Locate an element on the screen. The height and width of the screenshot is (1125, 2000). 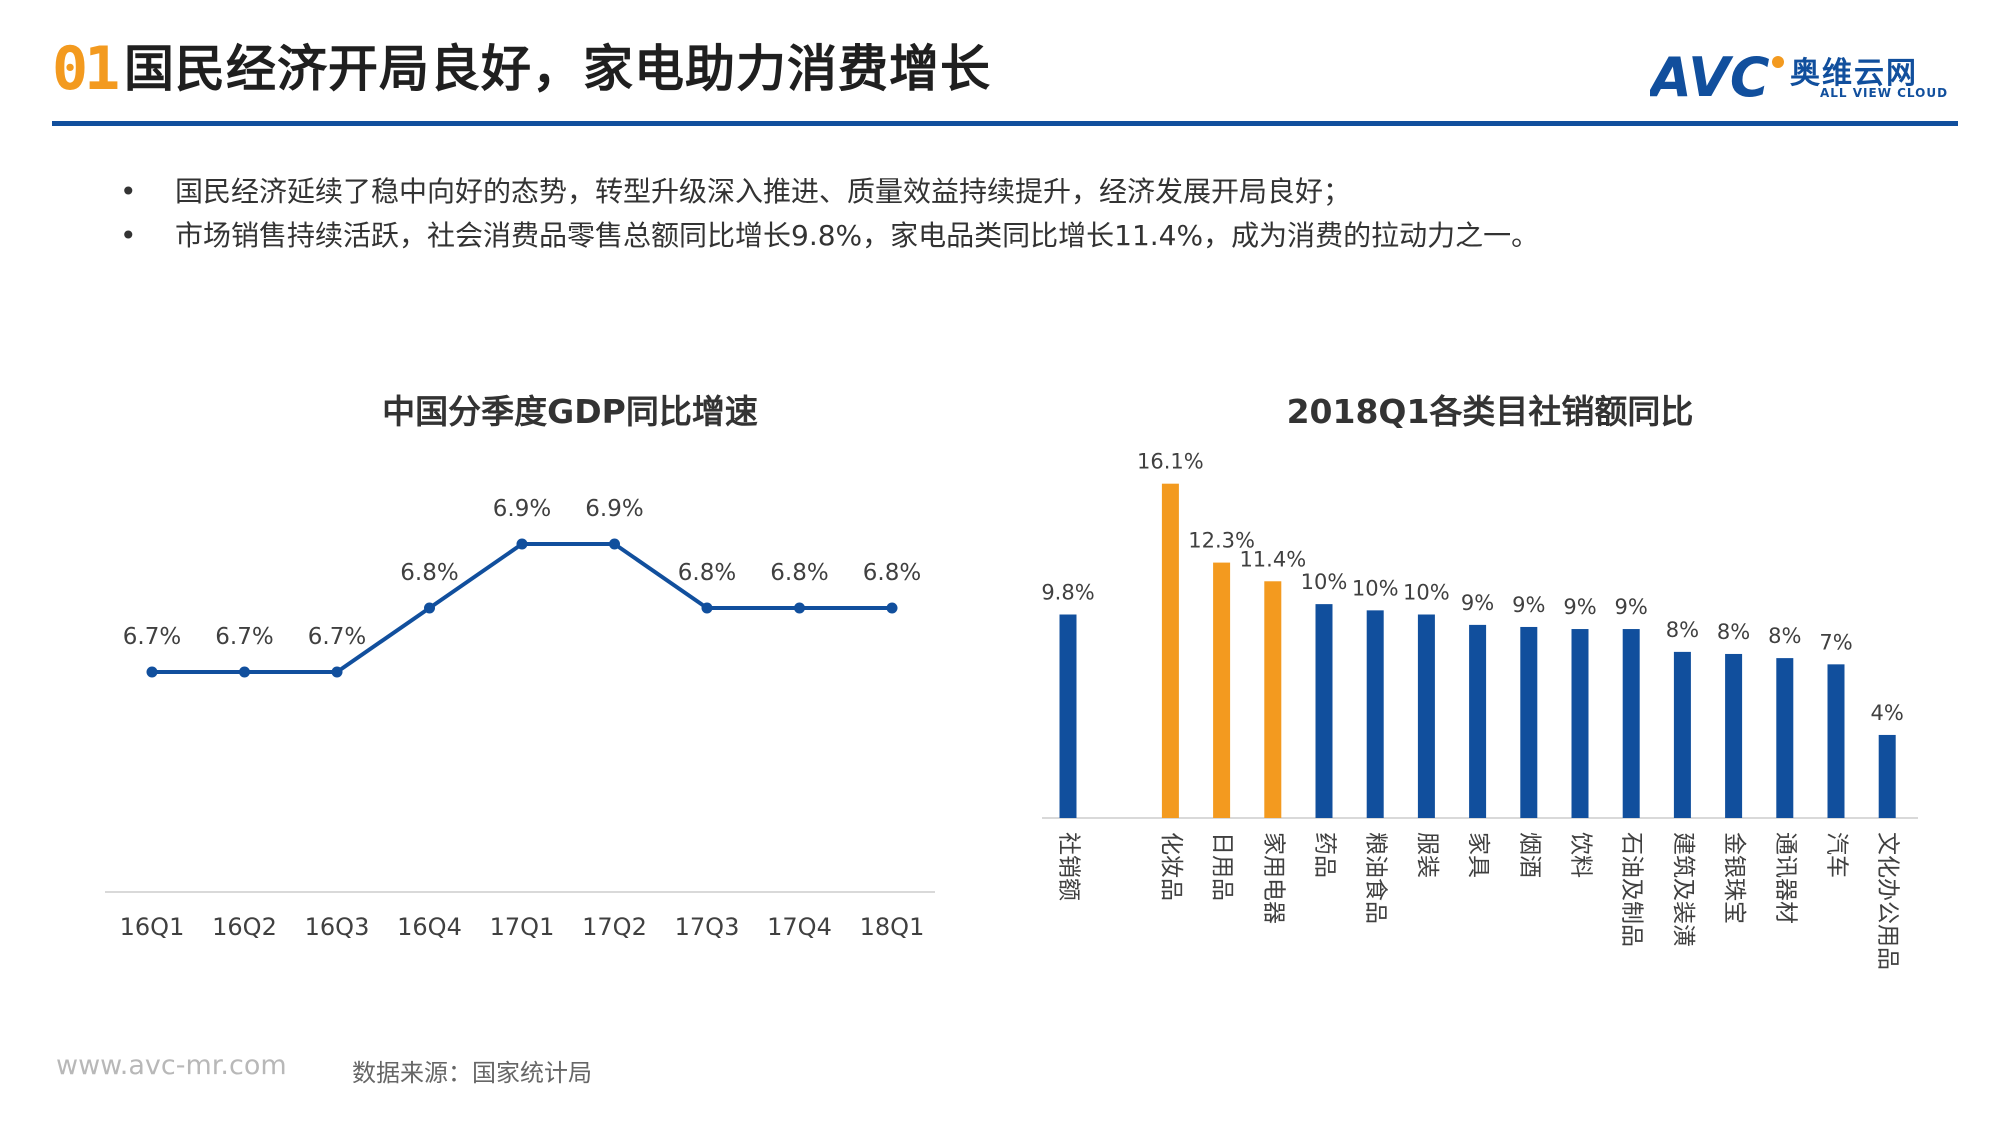
bar-tick-label: 金银珠宝 is located at coordinates (1734, 878).